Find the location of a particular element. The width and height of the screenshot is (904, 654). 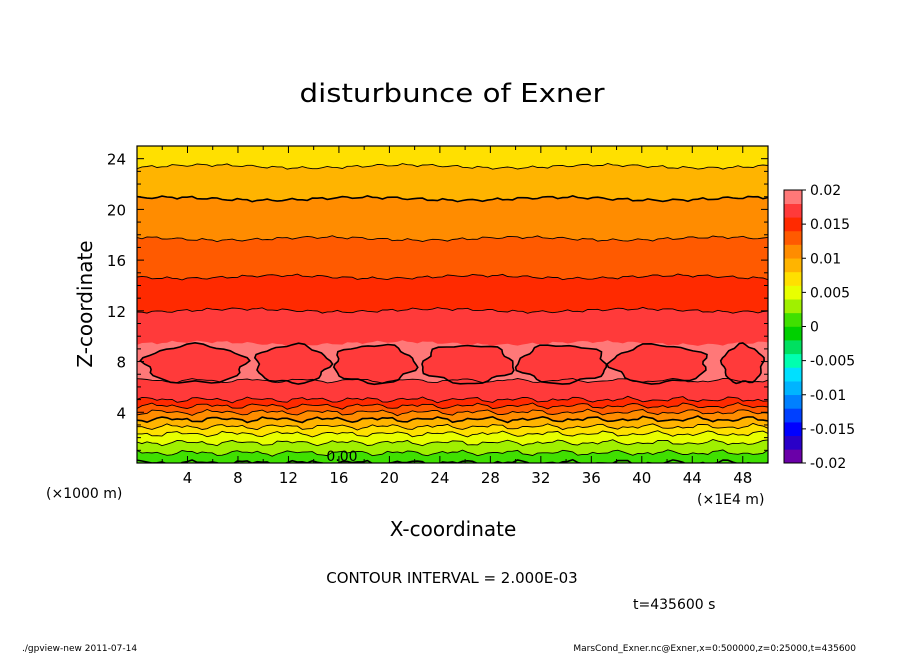

time-stamp: t=435600 s is located at coordinates (674, 605).